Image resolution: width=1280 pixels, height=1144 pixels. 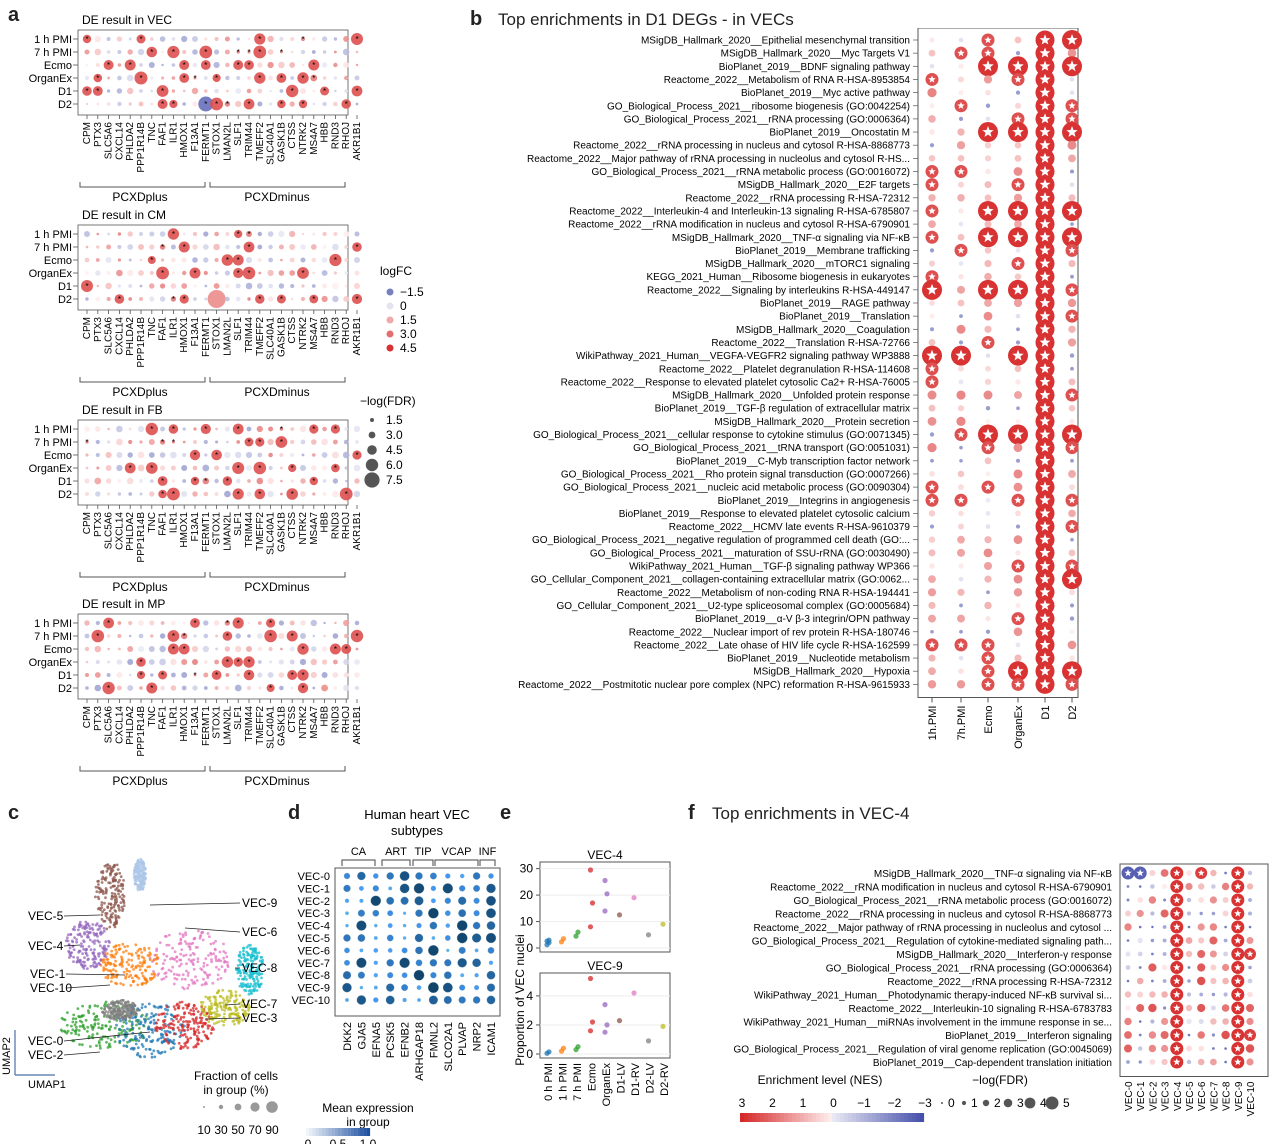 I want to click on panel-f-colorbar-segment, so click(x=878, y=1117).